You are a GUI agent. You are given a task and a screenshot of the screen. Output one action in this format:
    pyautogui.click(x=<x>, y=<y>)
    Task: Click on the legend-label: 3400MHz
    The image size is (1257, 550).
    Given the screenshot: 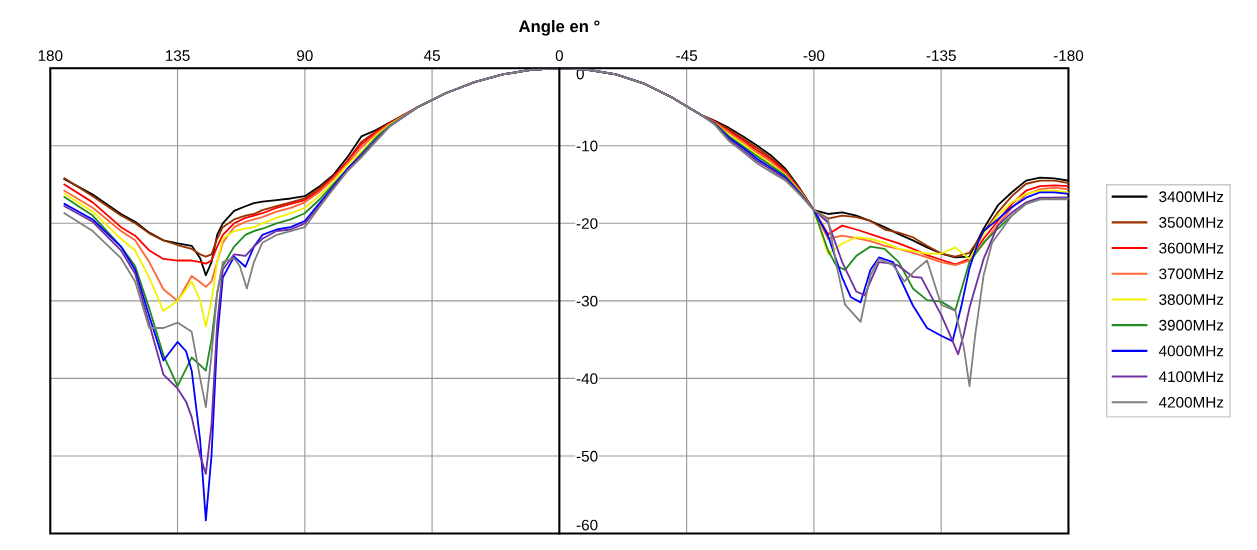 What is the action you would take?
    pyautogui.click(x=1191, y=197)
    